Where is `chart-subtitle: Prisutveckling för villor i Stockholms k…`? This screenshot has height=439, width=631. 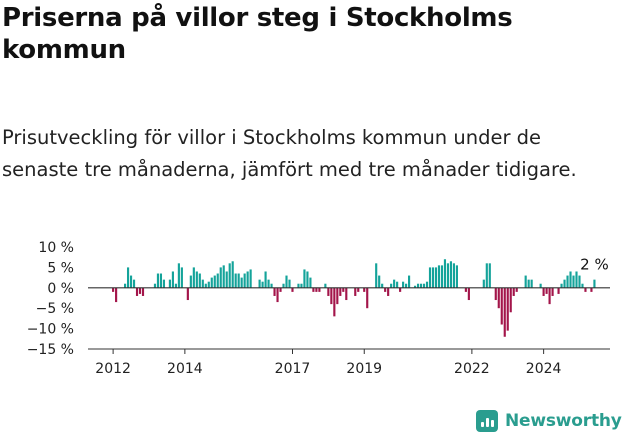 chart-subtitle: Prisutveckling för villor i Stockholms k… is located at coordinates (289, 153).